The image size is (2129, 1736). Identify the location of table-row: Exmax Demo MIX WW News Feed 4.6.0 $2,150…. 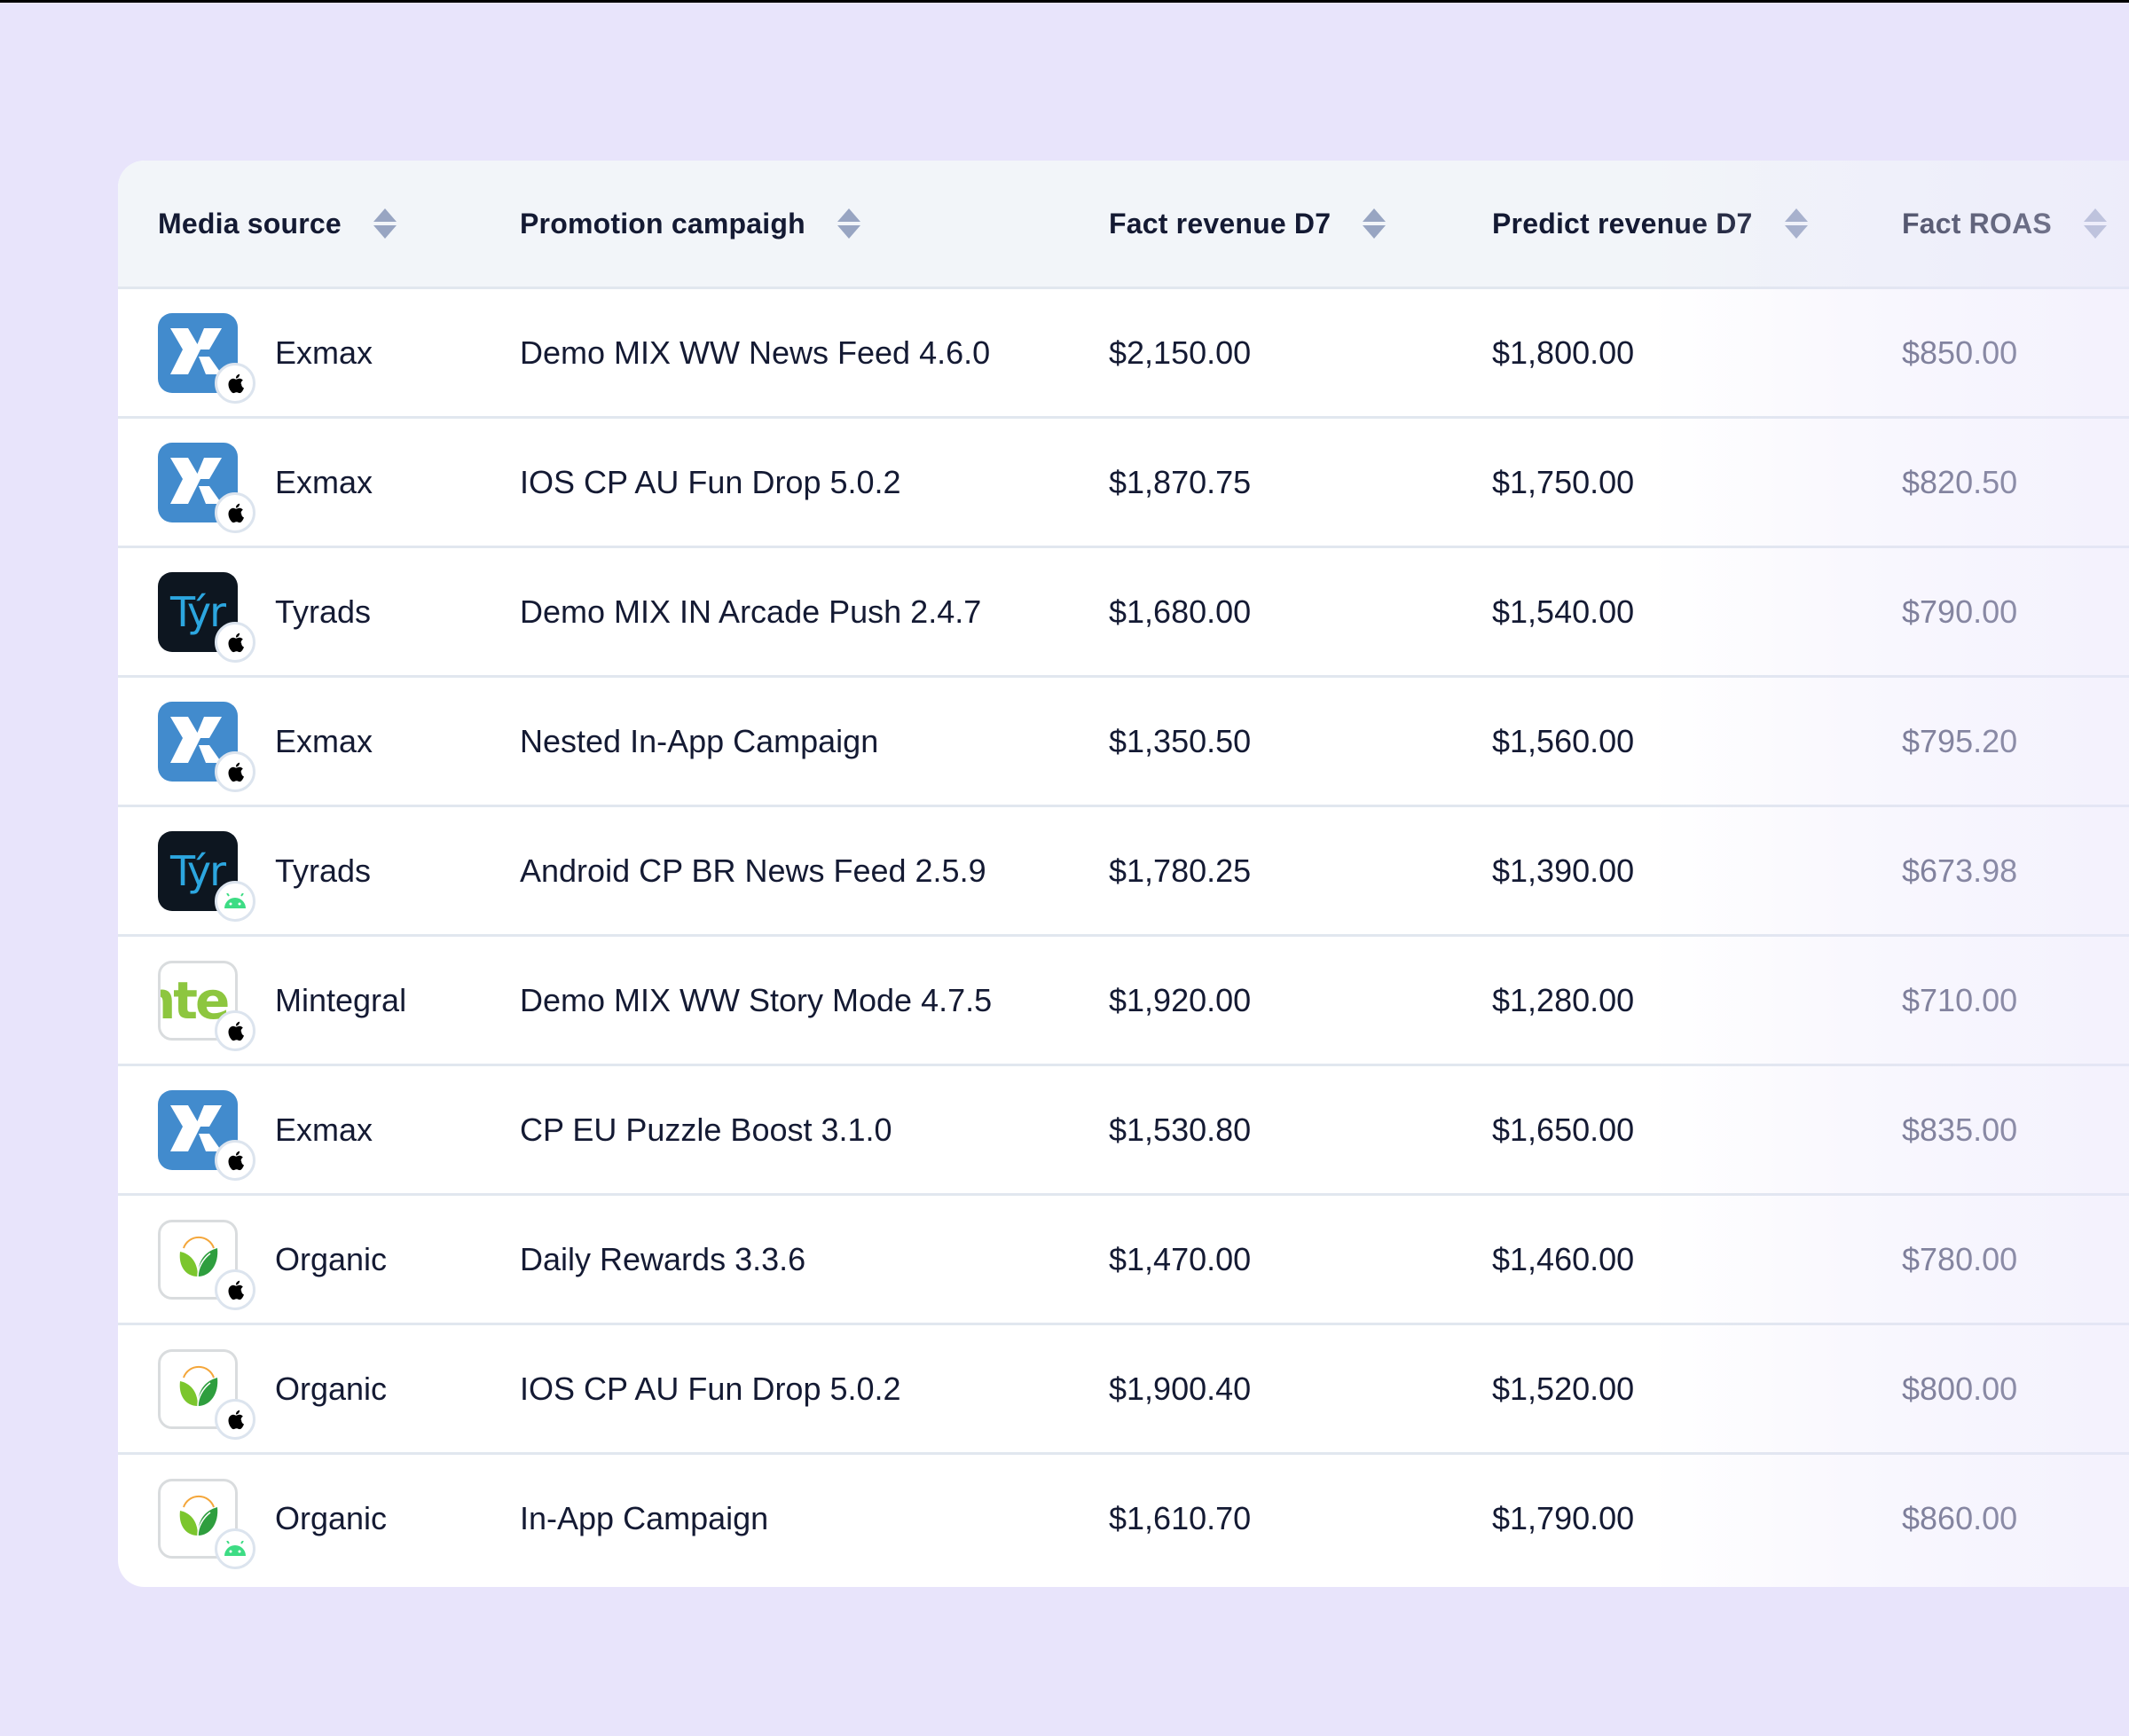
(1123, 354).